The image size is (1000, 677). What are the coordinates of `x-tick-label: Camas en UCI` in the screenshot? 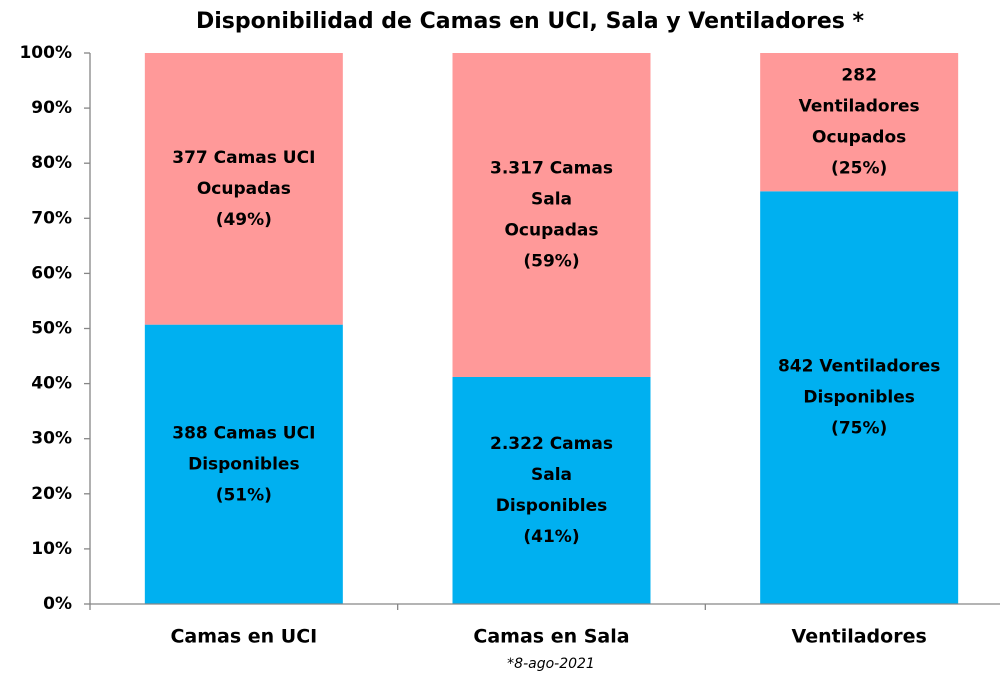 It's located at (243, 637).